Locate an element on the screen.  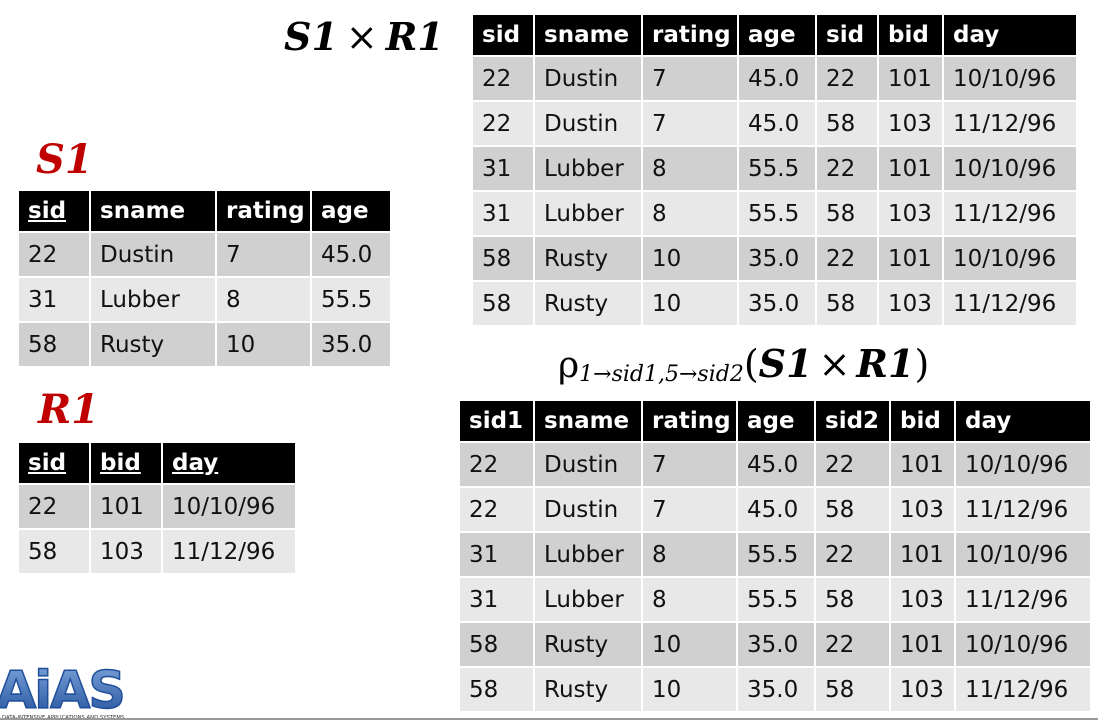
r1-cell: 58 is located at coordinates (54, 551).